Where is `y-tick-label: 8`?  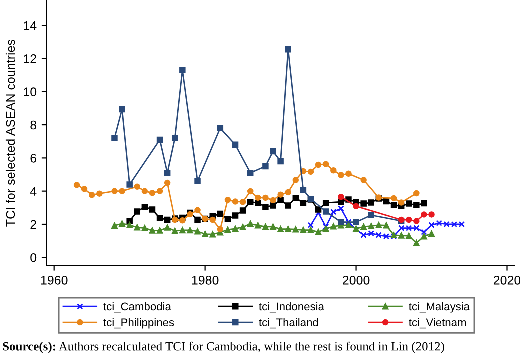 y-tick-label: 8 is located at coordinates (33, 125).